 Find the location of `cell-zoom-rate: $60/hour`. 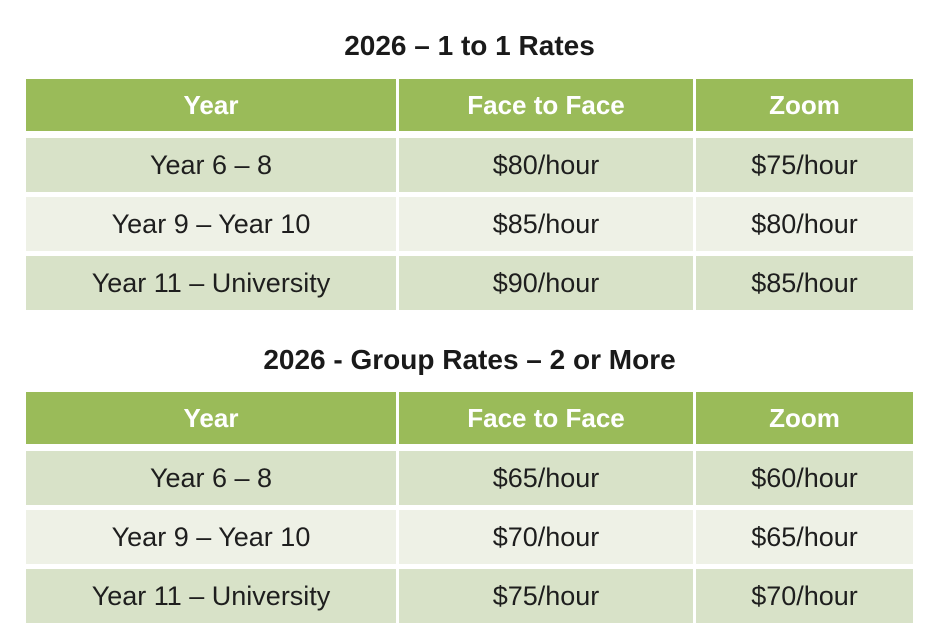

cell-zoom-rate: $60/hour is located at coordinates (804, 478).